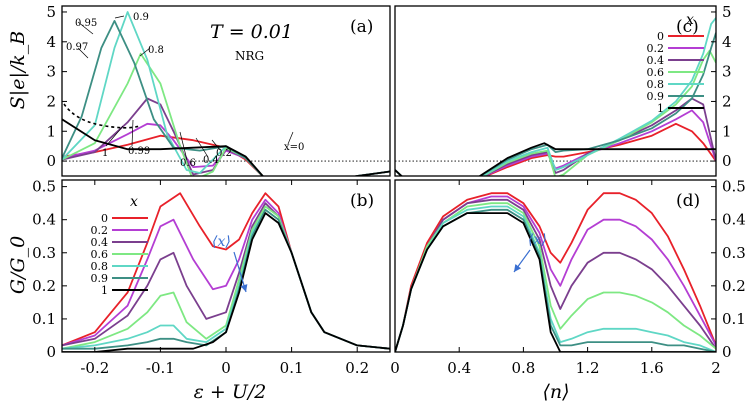  I want to click on curve-label: 0.95, so click(86, 23).